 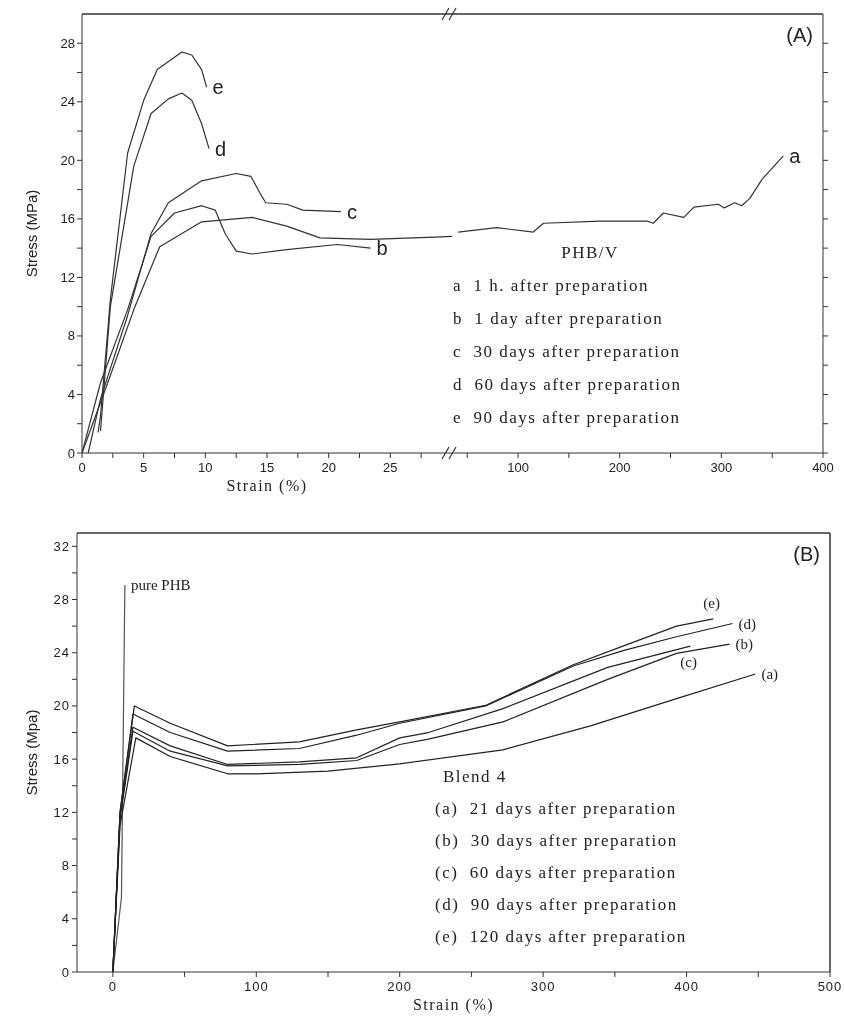 I want to click on annotation: a 1 h. after preparation, so click(x=551, y=285).